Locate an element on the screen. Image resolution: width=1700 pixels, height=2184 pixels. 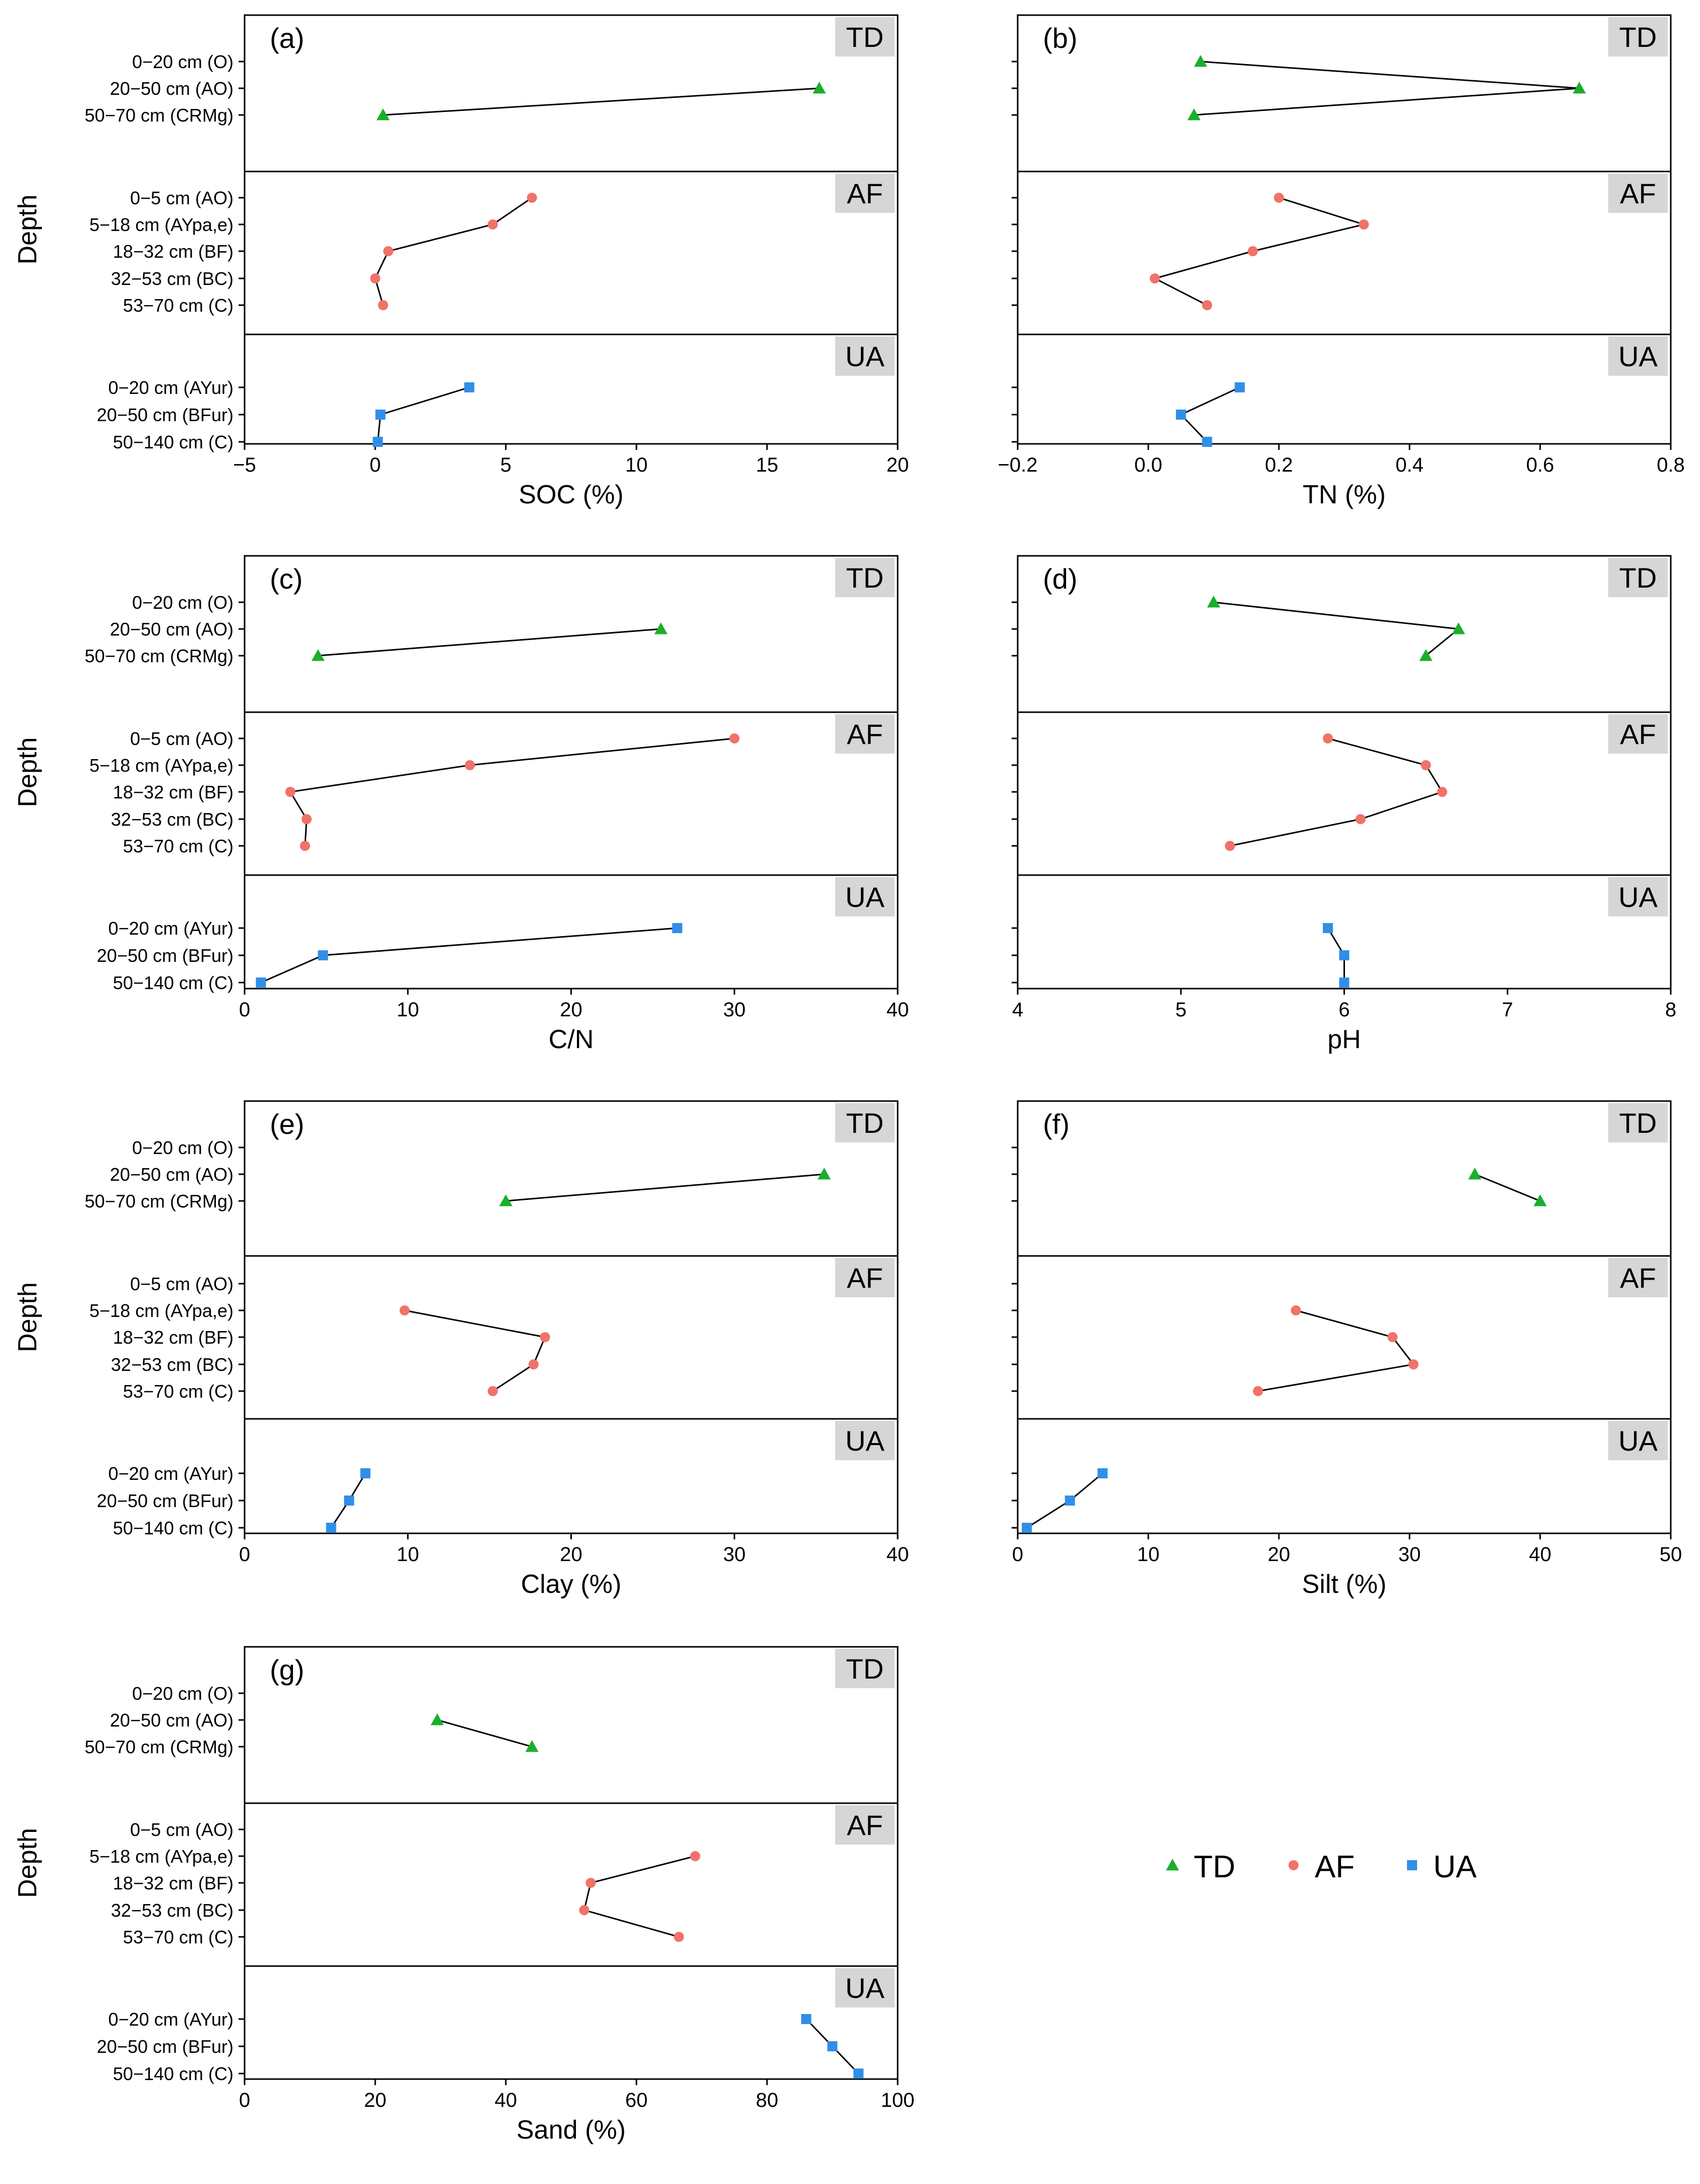
x-tick-label: 0.8 is located at coordinates (1671, 465).